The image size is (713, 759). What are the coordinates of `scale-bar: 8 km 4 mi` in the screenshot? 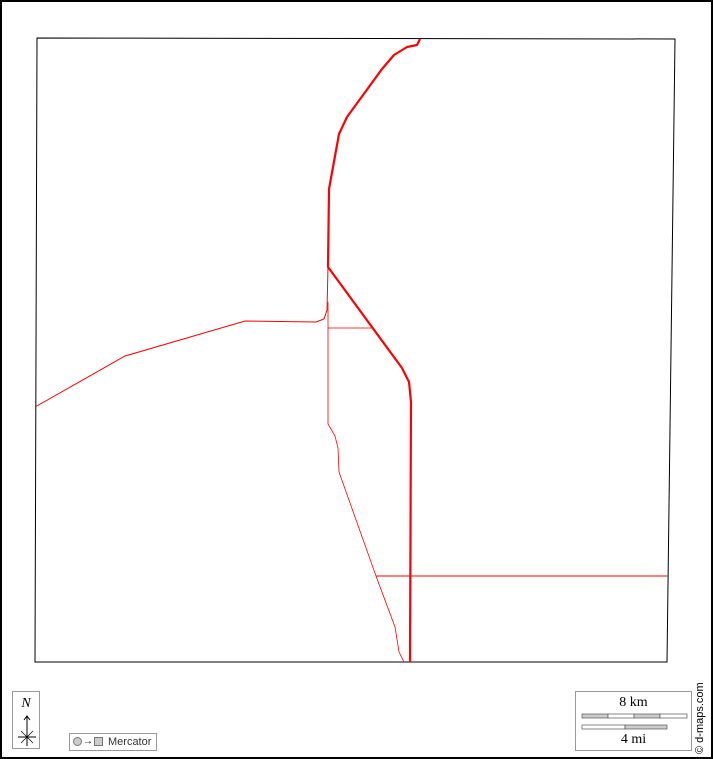 It's located at (633, 721).